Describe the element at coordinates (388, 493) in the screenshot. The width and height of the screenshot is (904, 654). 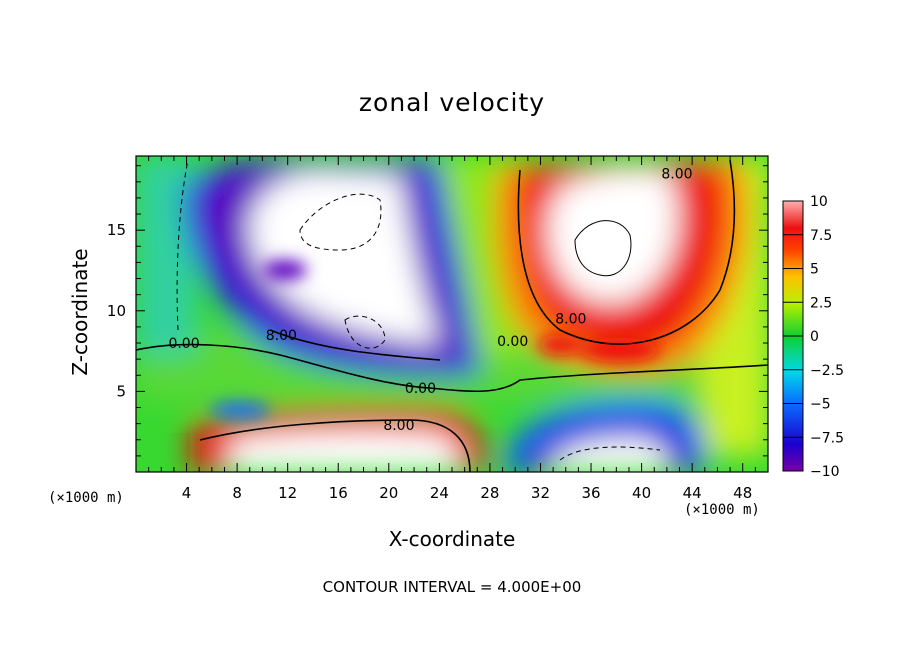
I see `x-tick-label: 20` at that location.